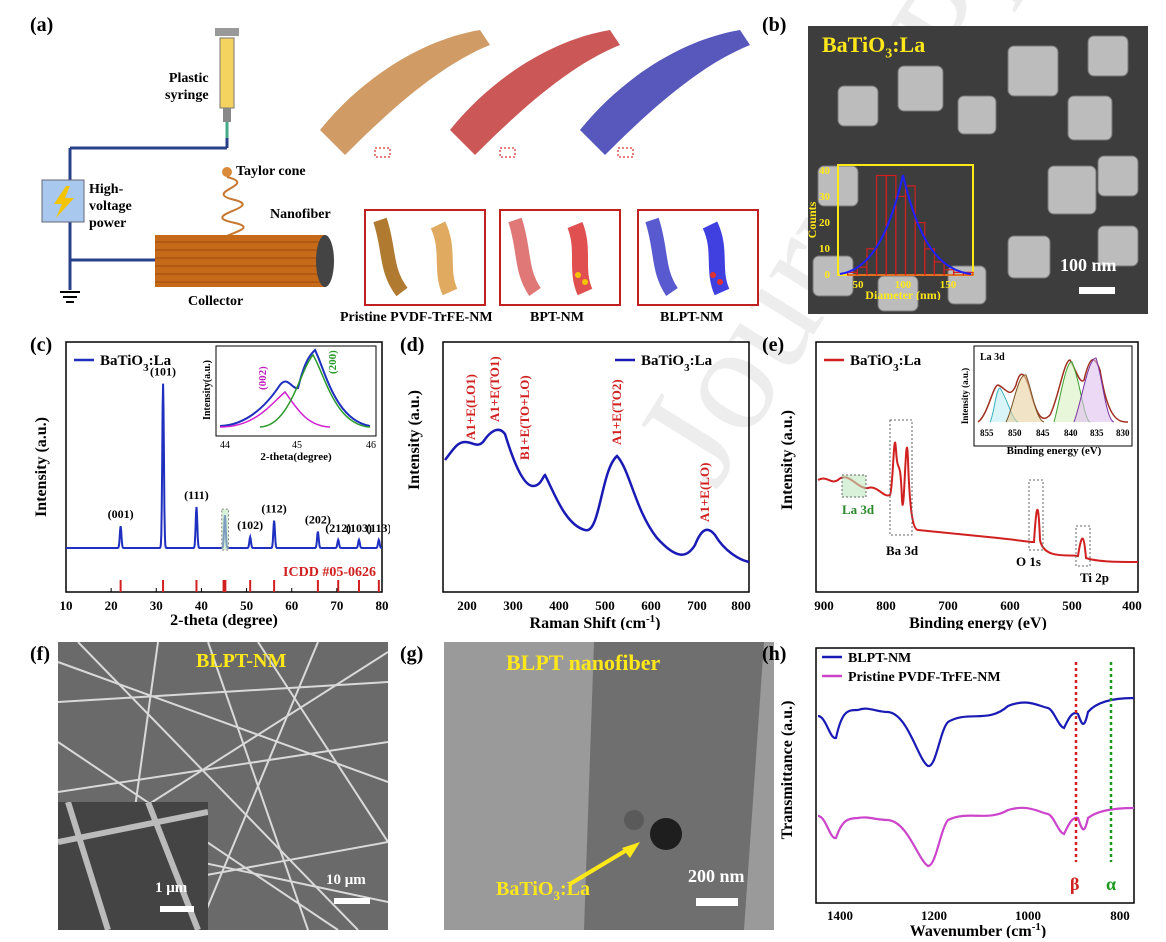  I want to click on xps-inset-ylabel: Intensity (a.u.), so click(965, 396).